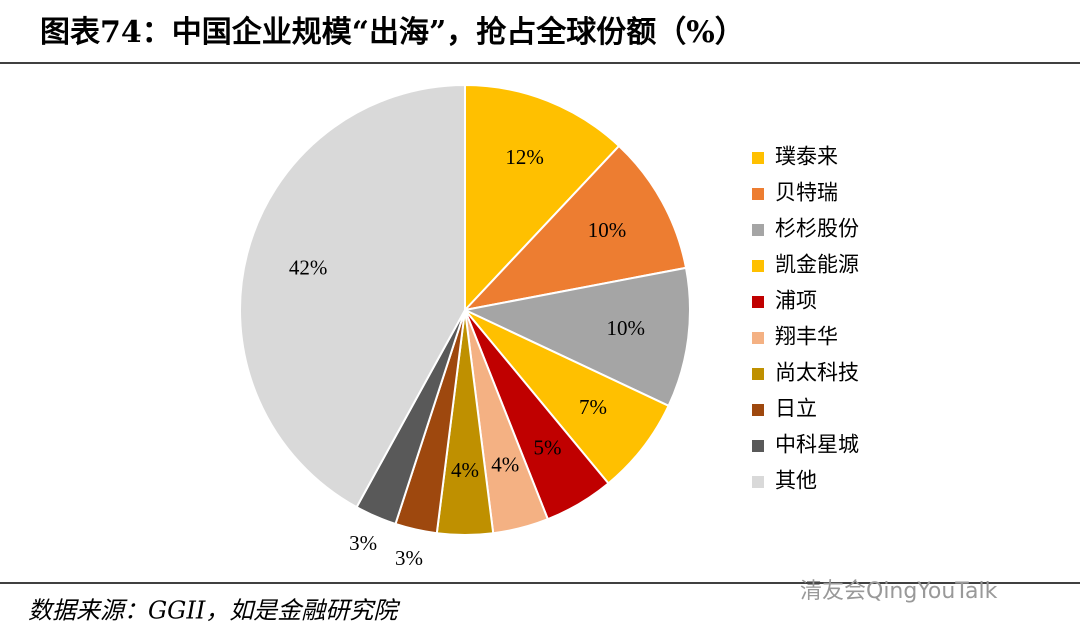  What do you see at coordinates (524, 157) in the screenshot?
I see `data-label: 12%` at bounding box center [524, 157].